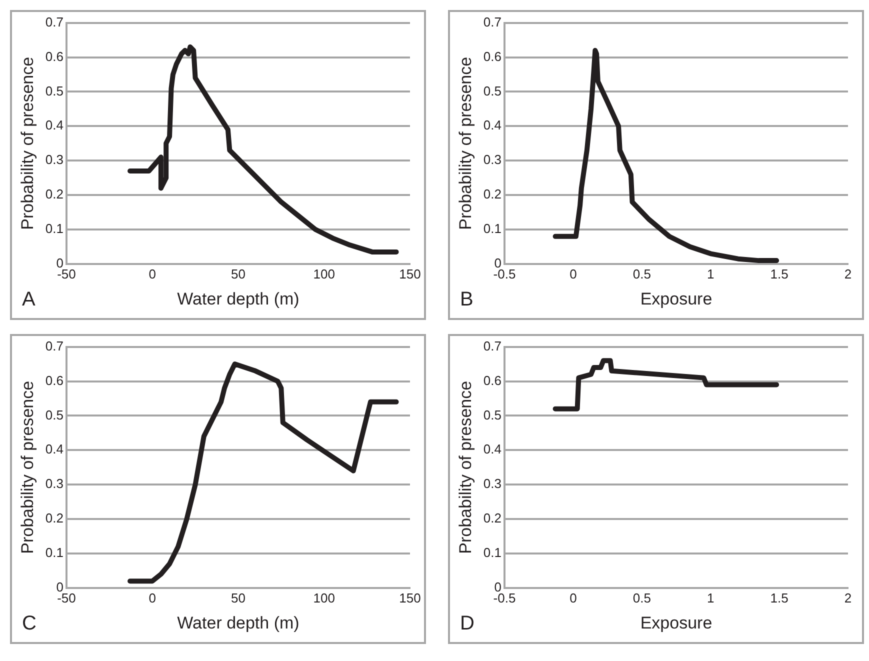 Image resolution: width=869 pixels, height=661 pixels. I want to click on text: A, so click(29, 299).